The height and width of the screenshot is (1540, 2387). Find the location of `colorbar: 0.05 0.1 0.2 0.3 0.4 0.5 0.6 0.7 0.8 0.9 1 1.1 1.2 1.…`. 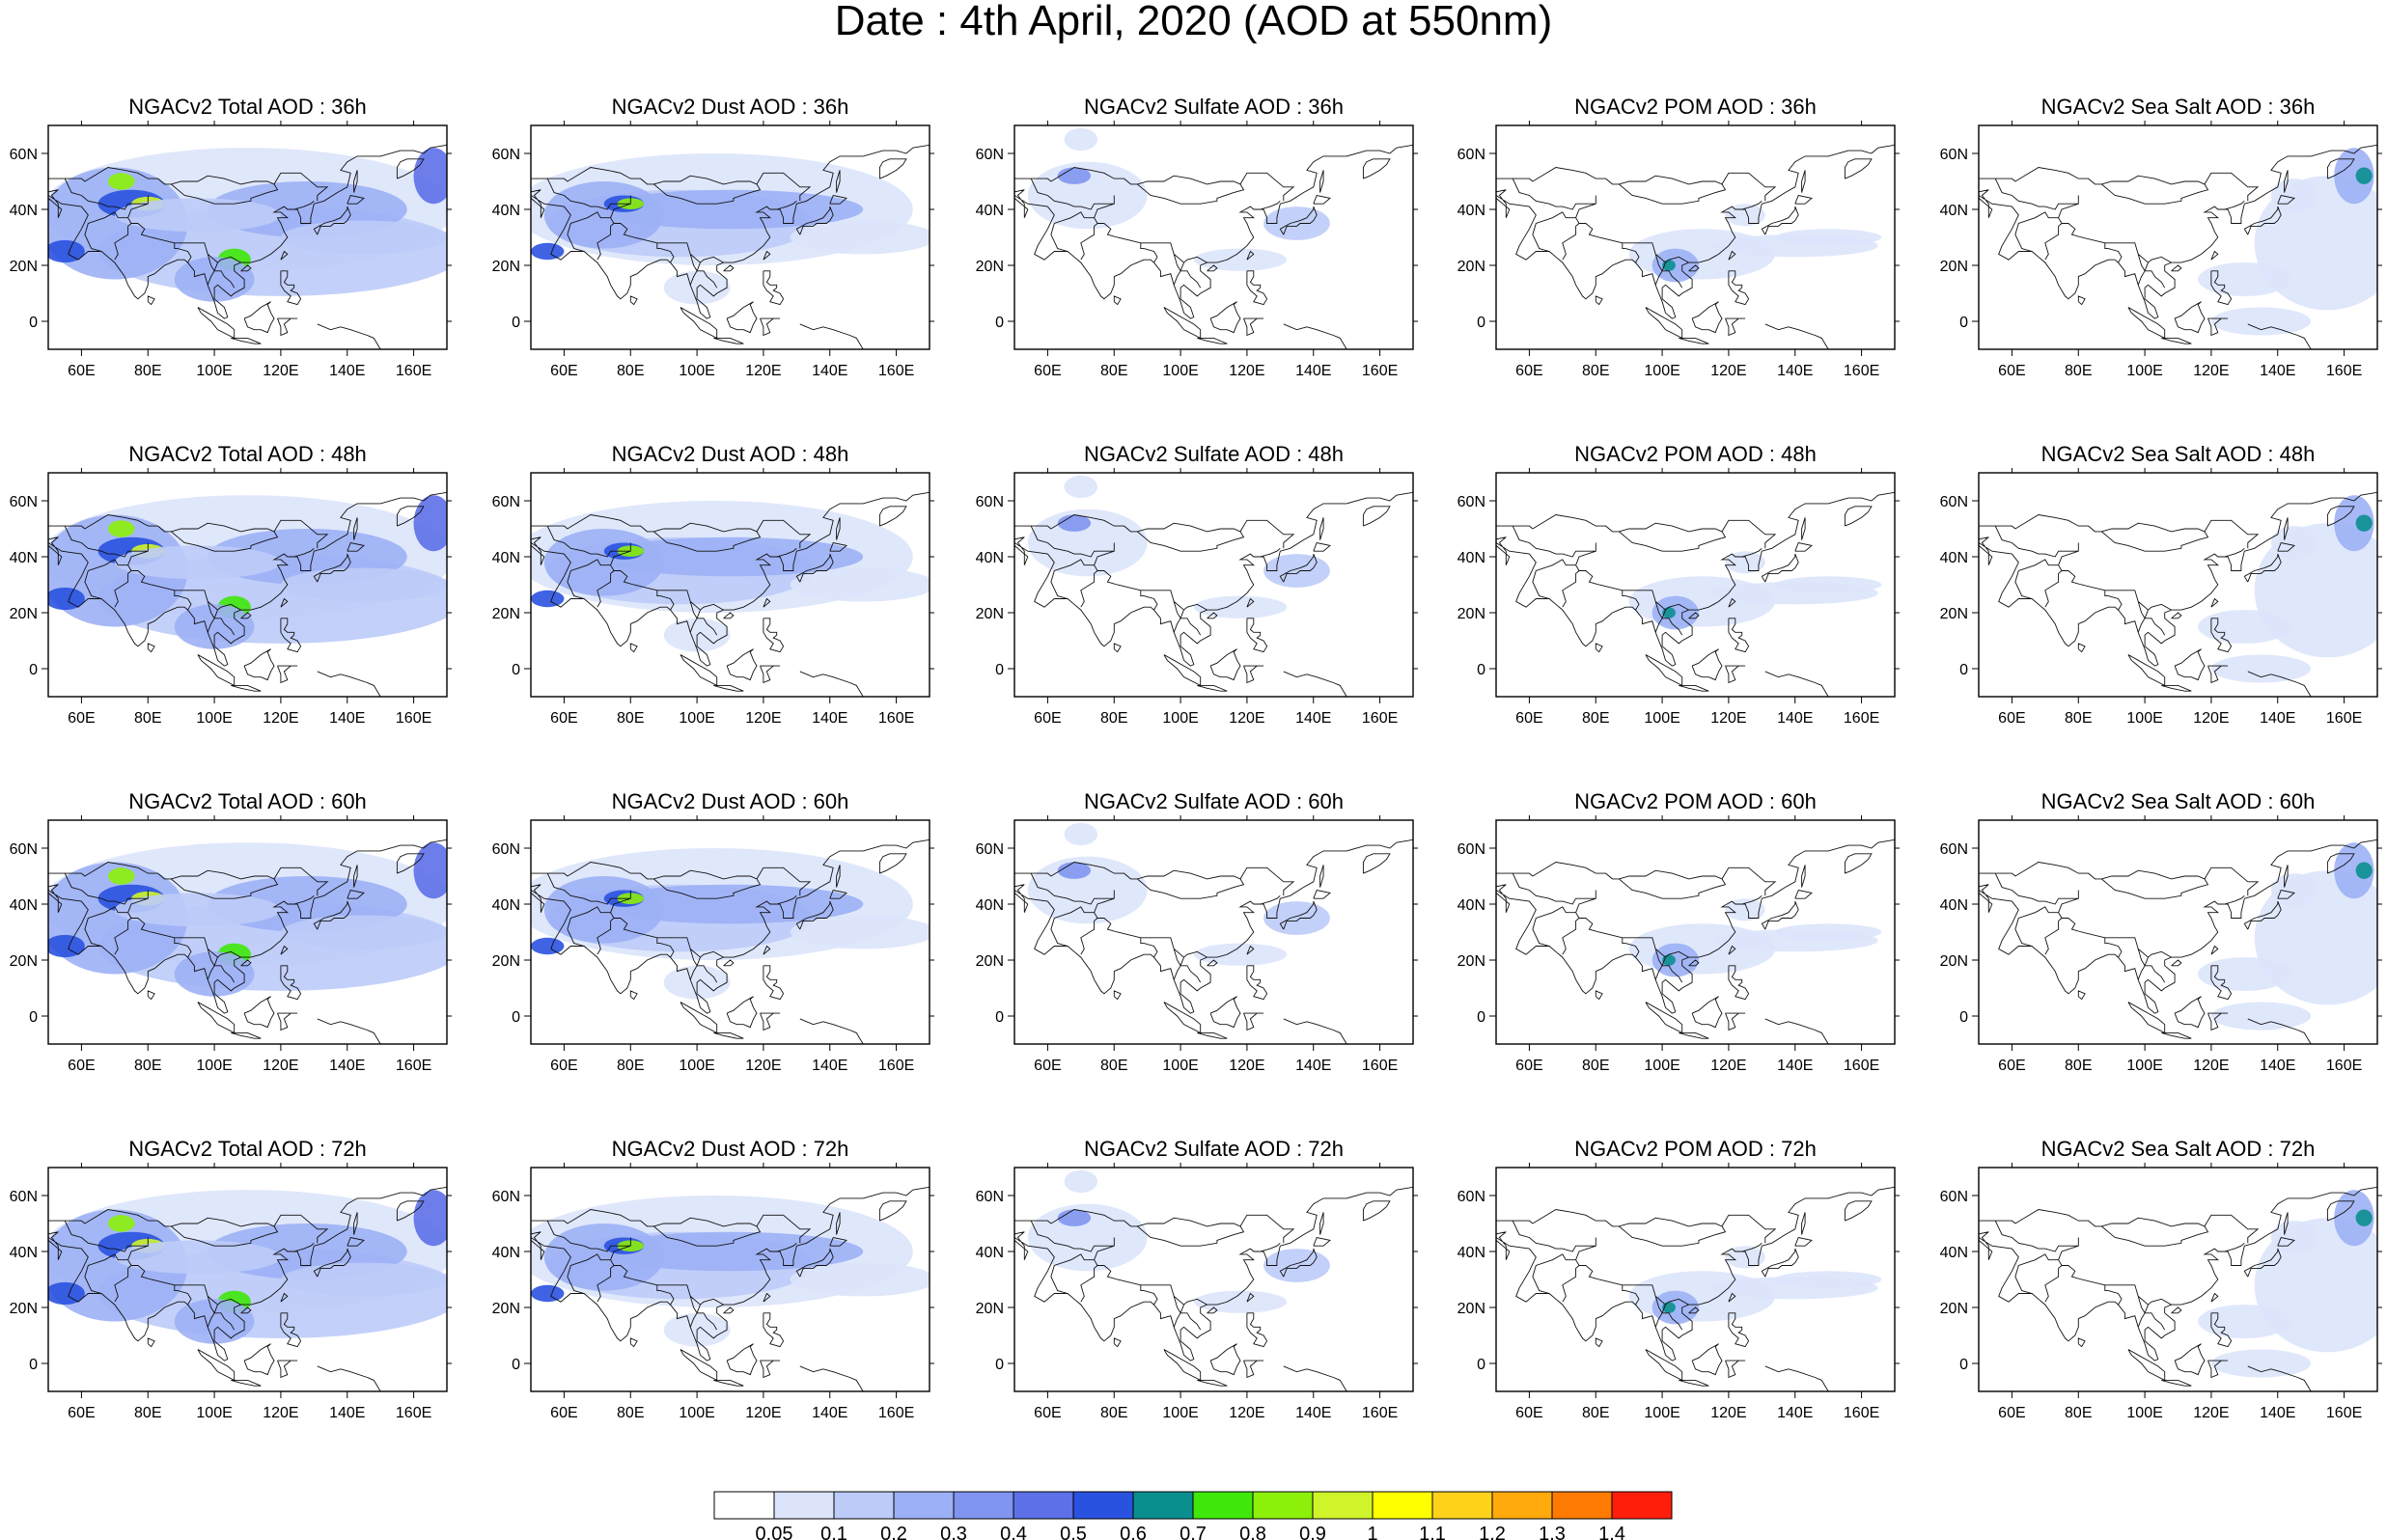

colorbar: 0.05 0.1 0.2 0.3 0.4 0.5 0.6 0.7 0.8 0.9 1 1.1 1.2 1.… is located at coordinates (1193, 1516).